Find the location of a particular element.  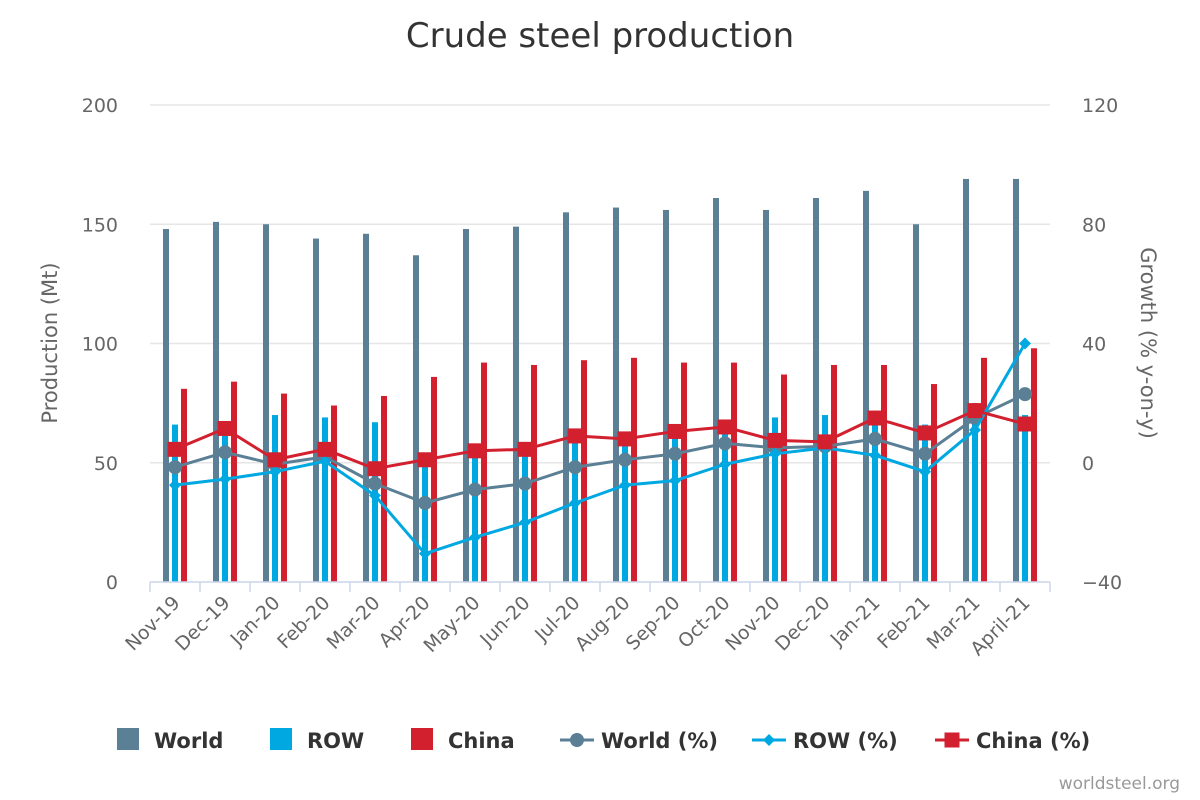

legend-item-china: China is located at coordinates (463, 740).